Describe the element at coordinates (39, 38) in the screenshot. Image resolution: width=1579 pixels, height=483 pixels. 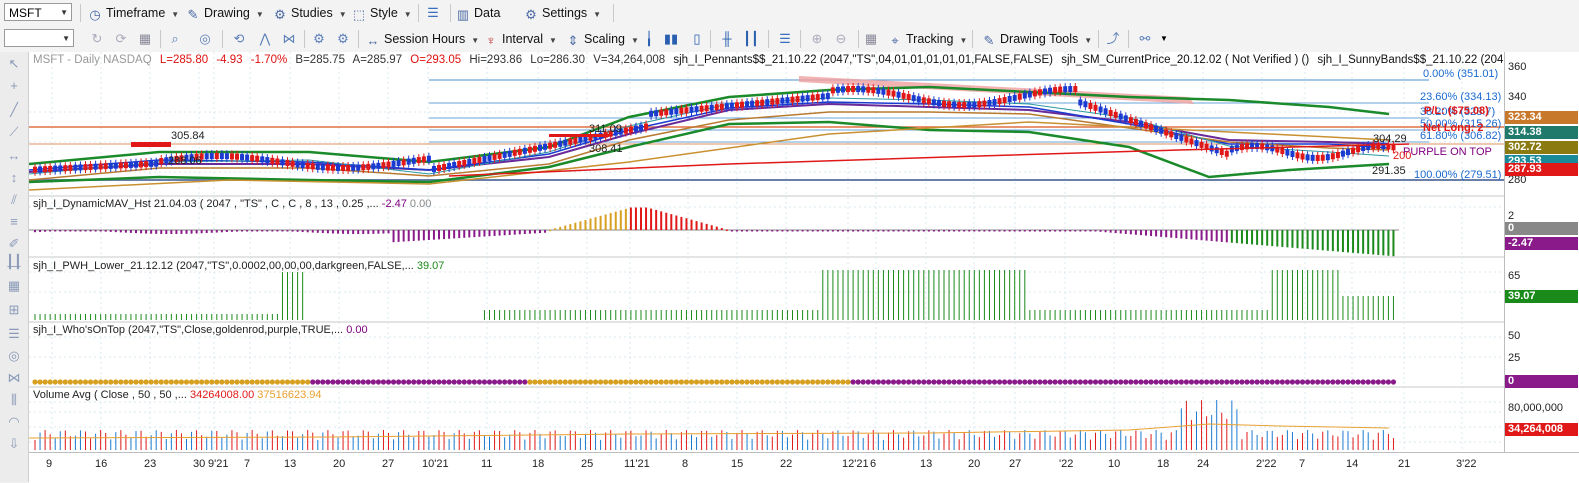
I see `interval-dropdown: ▼` at that location.